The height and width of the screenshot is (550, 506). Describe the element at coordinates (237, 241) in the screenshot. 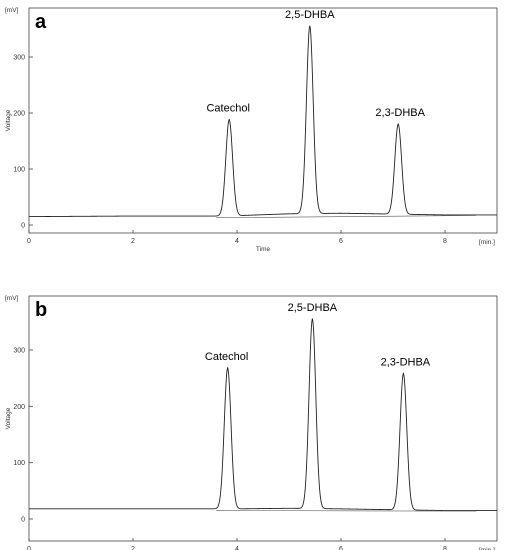

I see `panel-a-x-tick-label: 4` at that location.